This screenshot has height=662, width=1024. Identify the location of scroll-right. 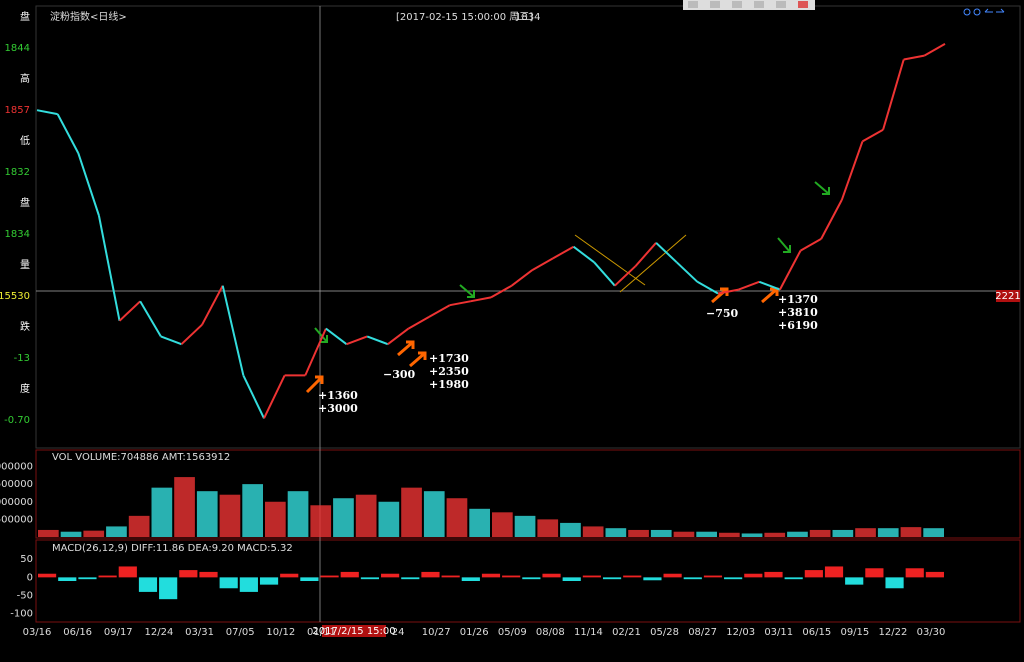
(1000, 10).